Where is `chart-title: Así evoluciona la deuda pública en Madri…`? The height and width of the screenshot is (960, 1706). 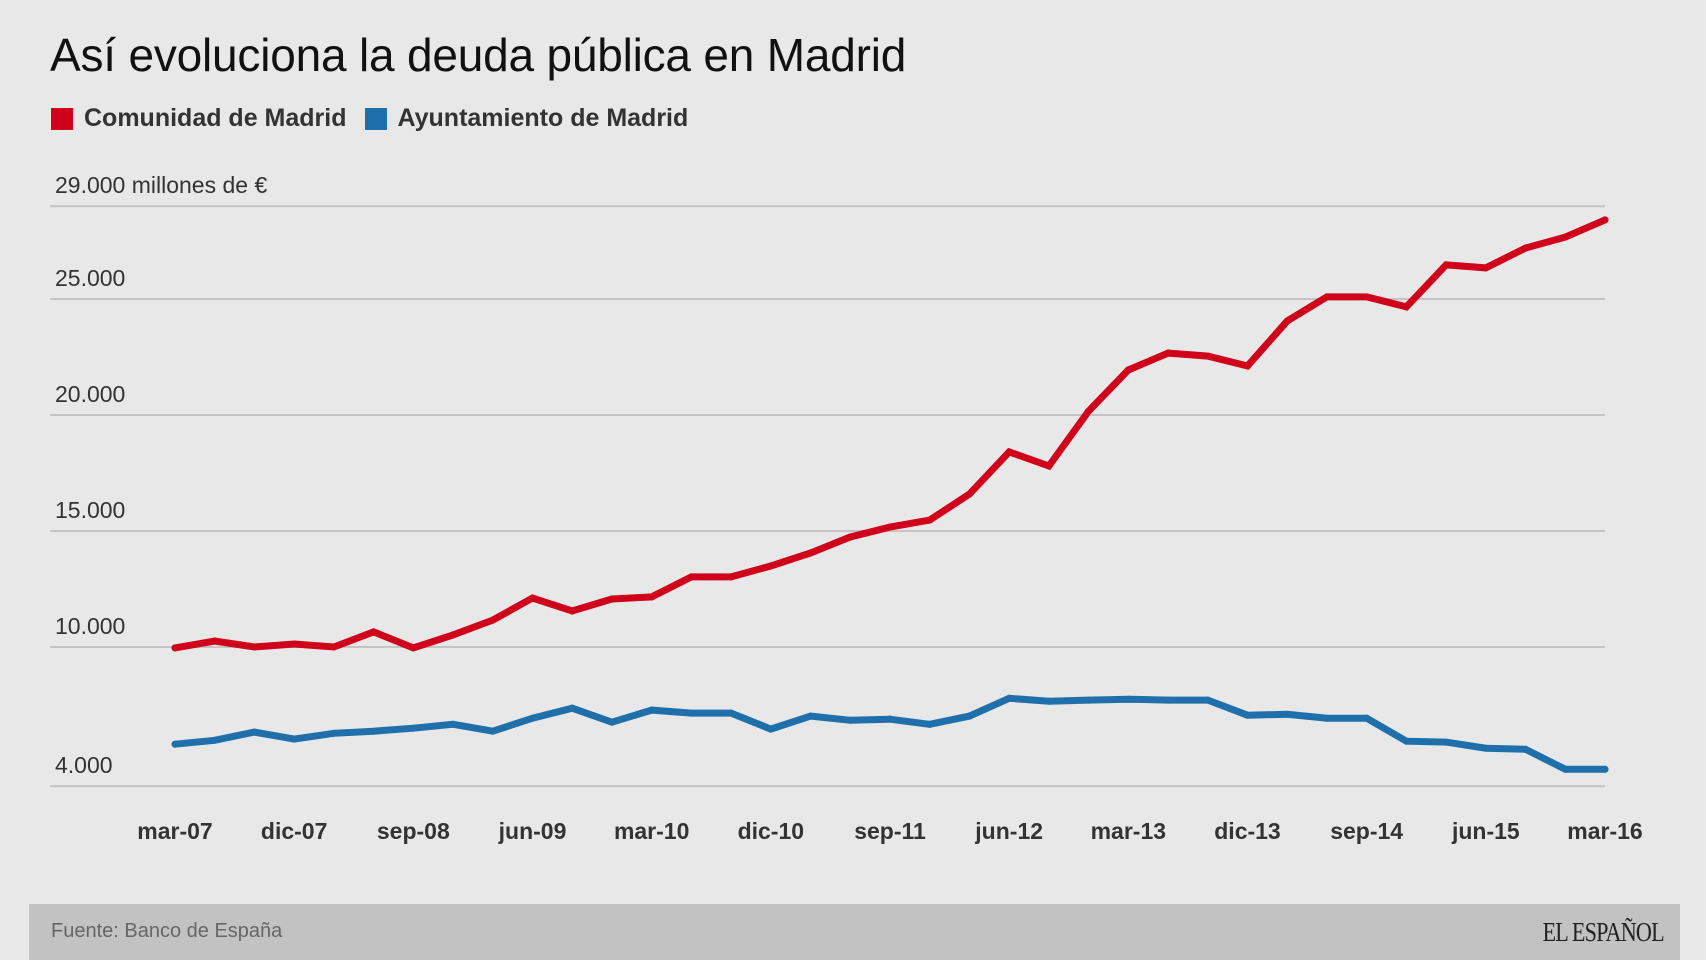 chart-title: Así evoluciona la deuda pública en Madri… is located at coordinates (478, 55).